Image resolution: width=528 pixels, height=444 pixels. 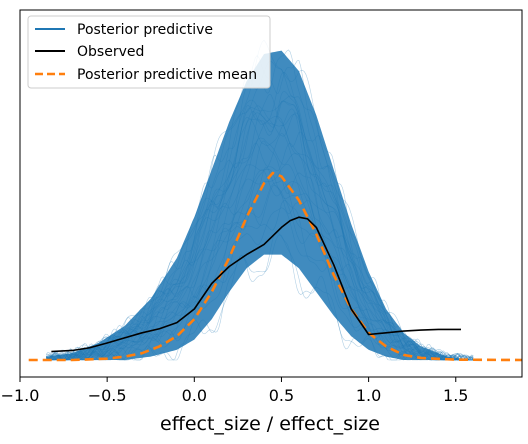 I want to click on legend-box, so click(x=149, y=52).